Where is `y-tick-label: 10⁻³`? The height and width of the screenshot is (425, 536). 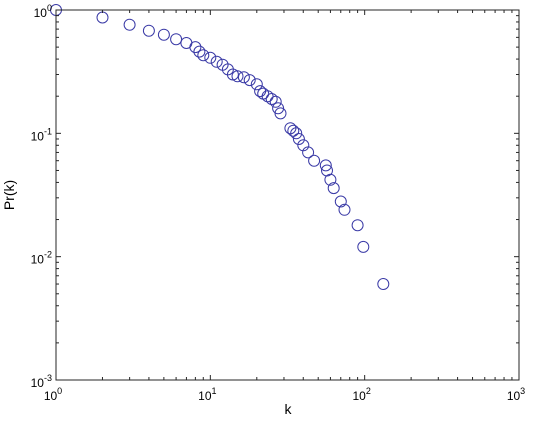 y-tick-label: 10⁻³ is located at coordinates (41, 381).